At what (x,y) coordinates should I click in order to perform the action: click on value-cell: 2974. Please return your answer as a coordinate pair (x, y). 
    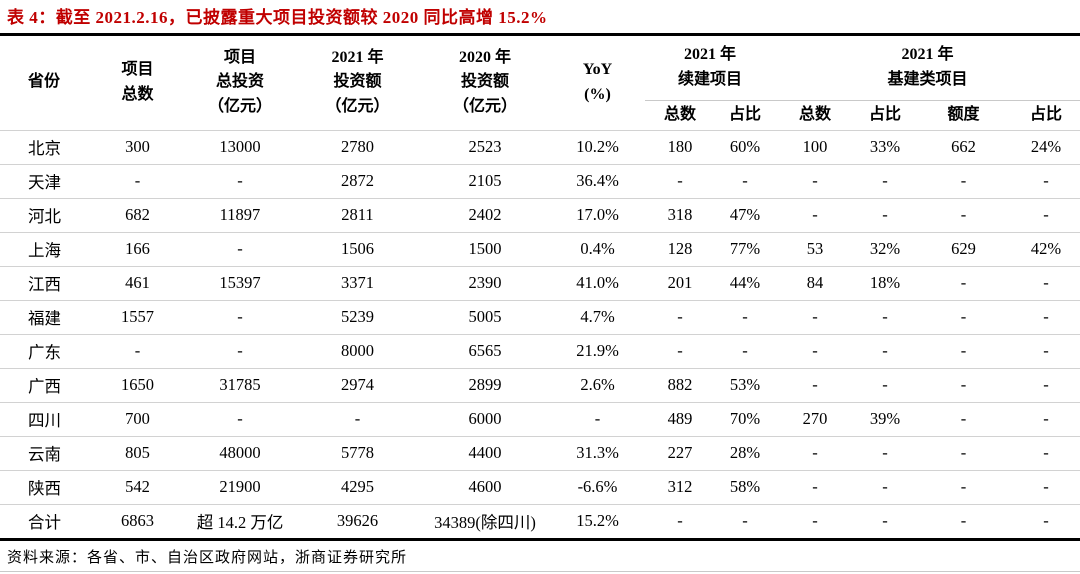
    Looking at the image, I should click on (357, 384).